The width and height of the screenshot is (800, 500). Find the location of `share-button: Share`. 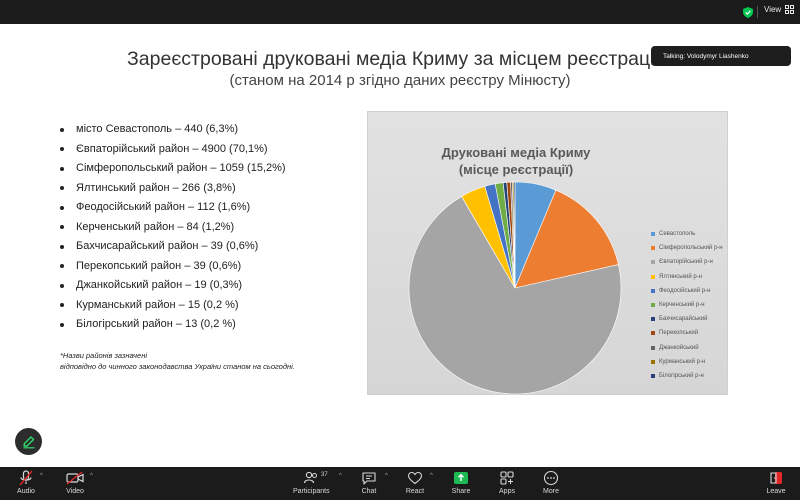

share-button: Share is located at coordinates (461, 482).